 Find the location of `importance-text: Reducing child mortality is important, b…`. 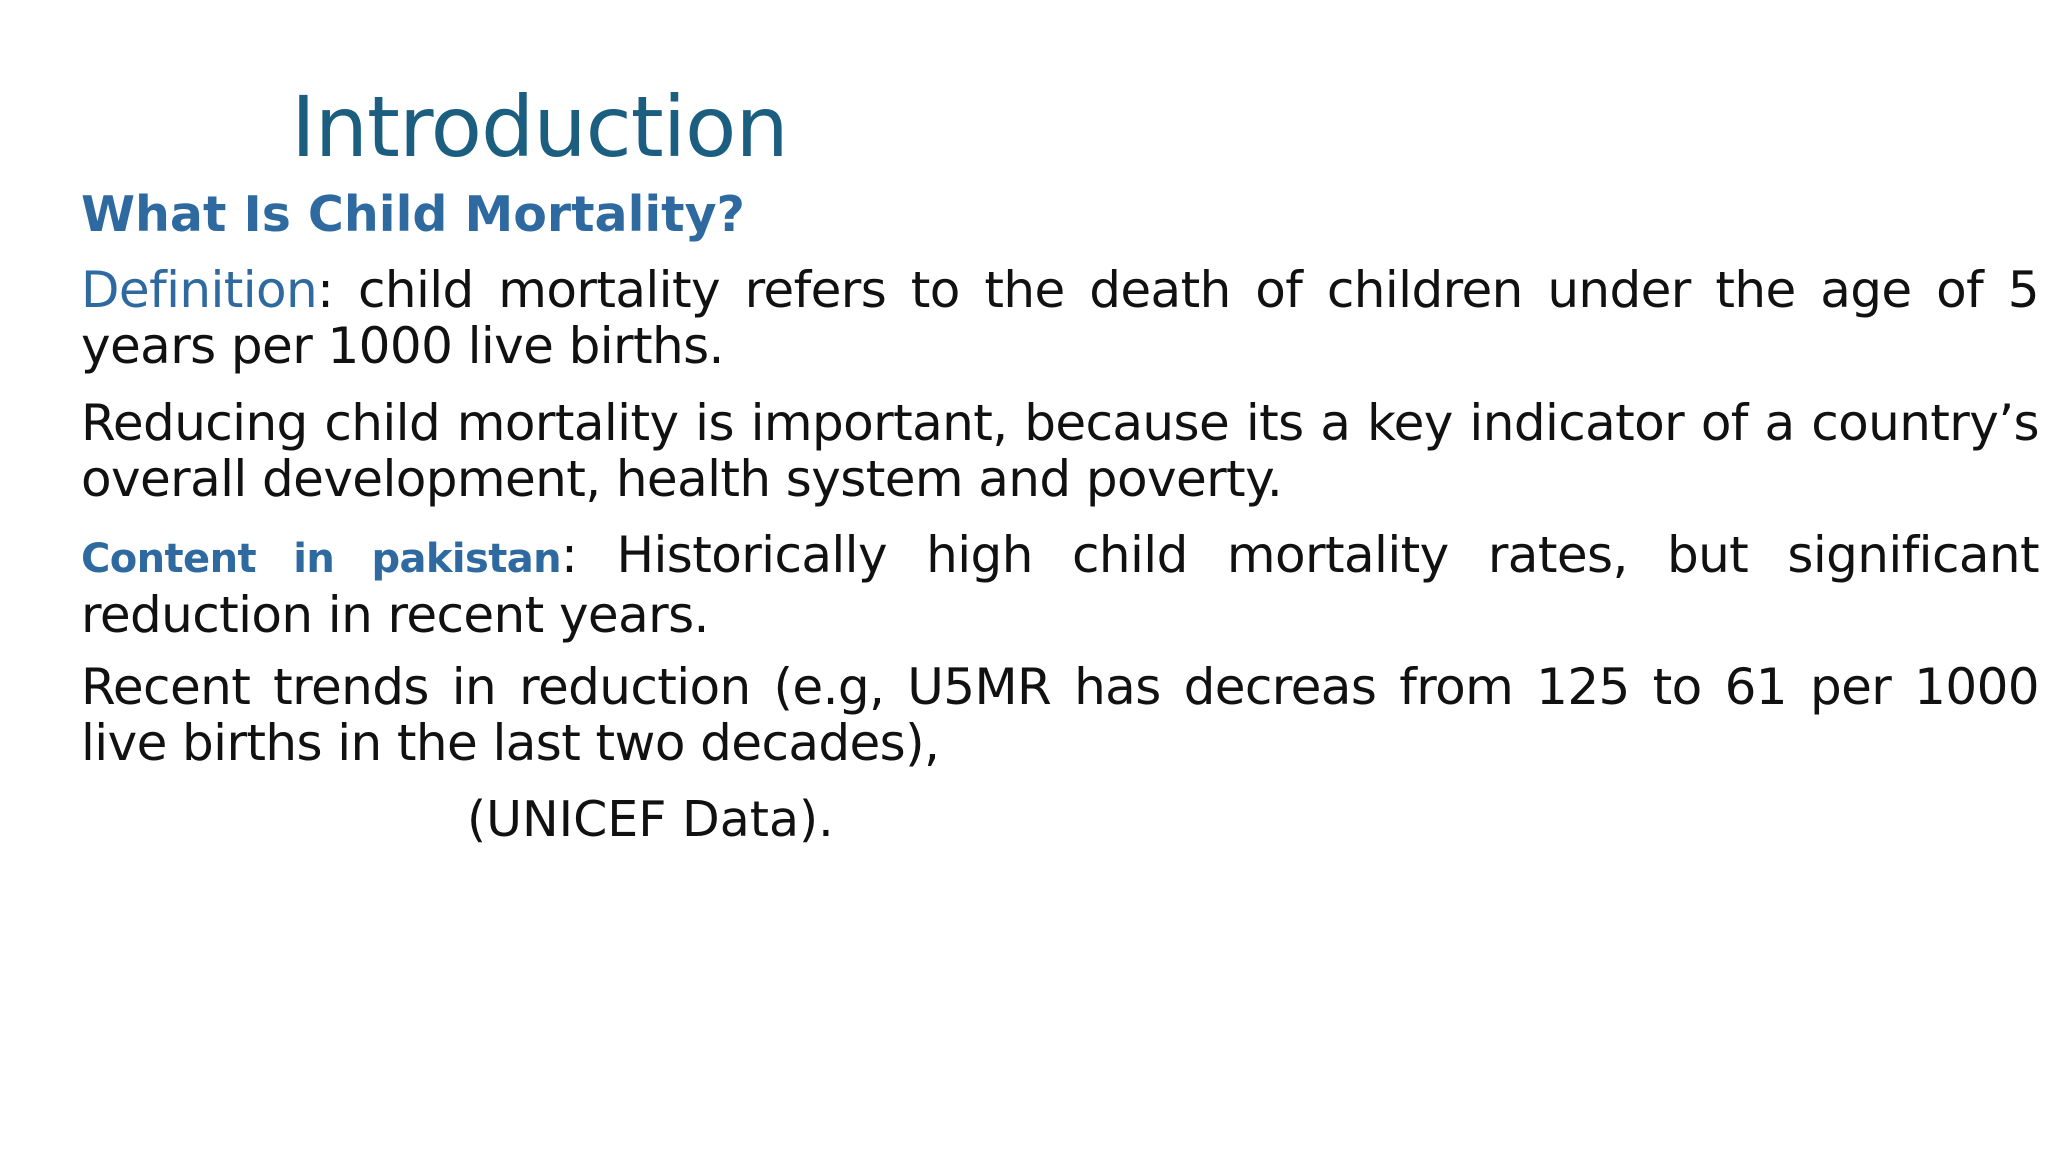

importance-text: Reducing child mortality is important, b… is located at coordinates (1060, 451).